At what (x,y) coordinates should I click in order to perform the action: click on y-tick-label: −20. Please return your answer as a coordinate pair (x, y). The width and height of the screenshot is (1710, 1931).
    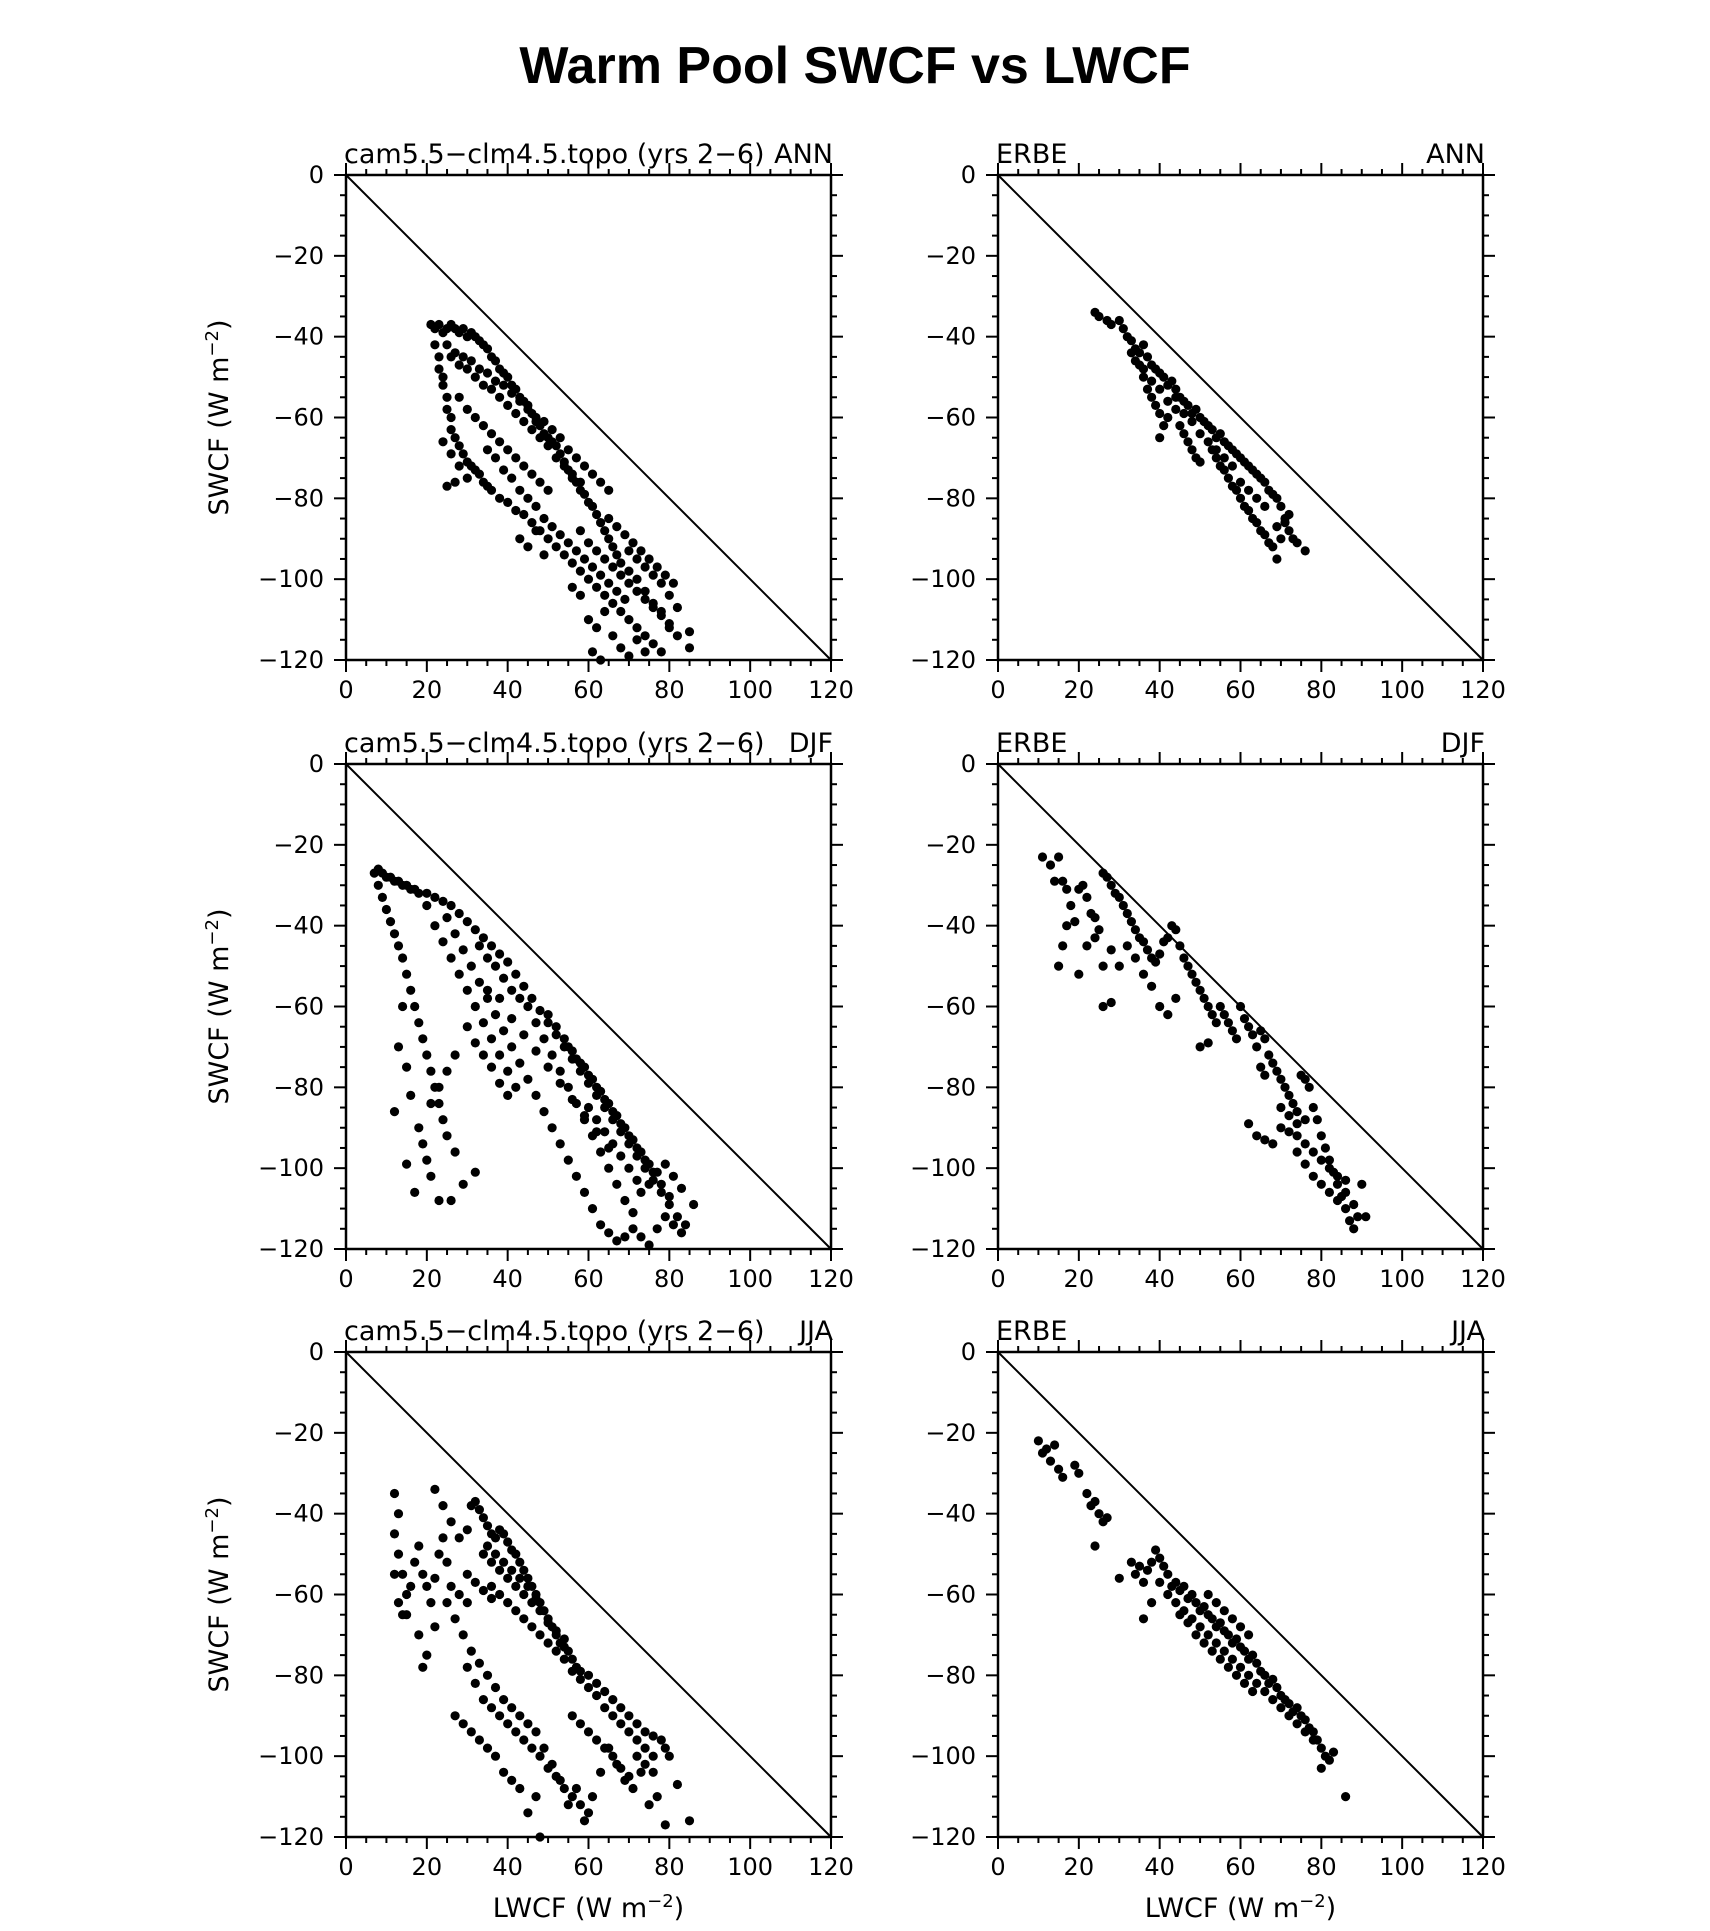
    Looking at the image, I should click on (298, 256).